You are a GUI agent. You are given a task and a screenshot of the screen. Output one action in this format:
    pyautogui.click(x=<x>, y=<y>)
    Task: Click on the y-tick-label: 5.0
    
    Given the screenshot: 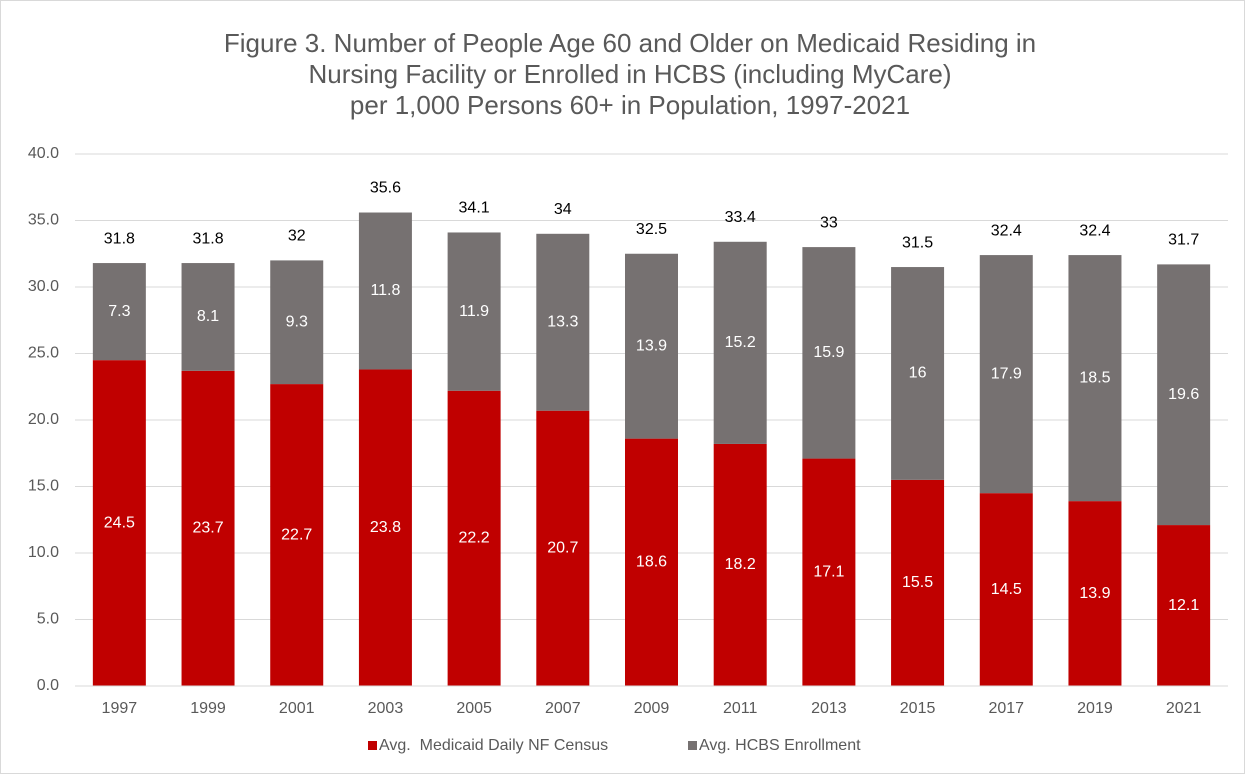 What is the action you would take?
    pyautogui.click(x=48, y=619)
    